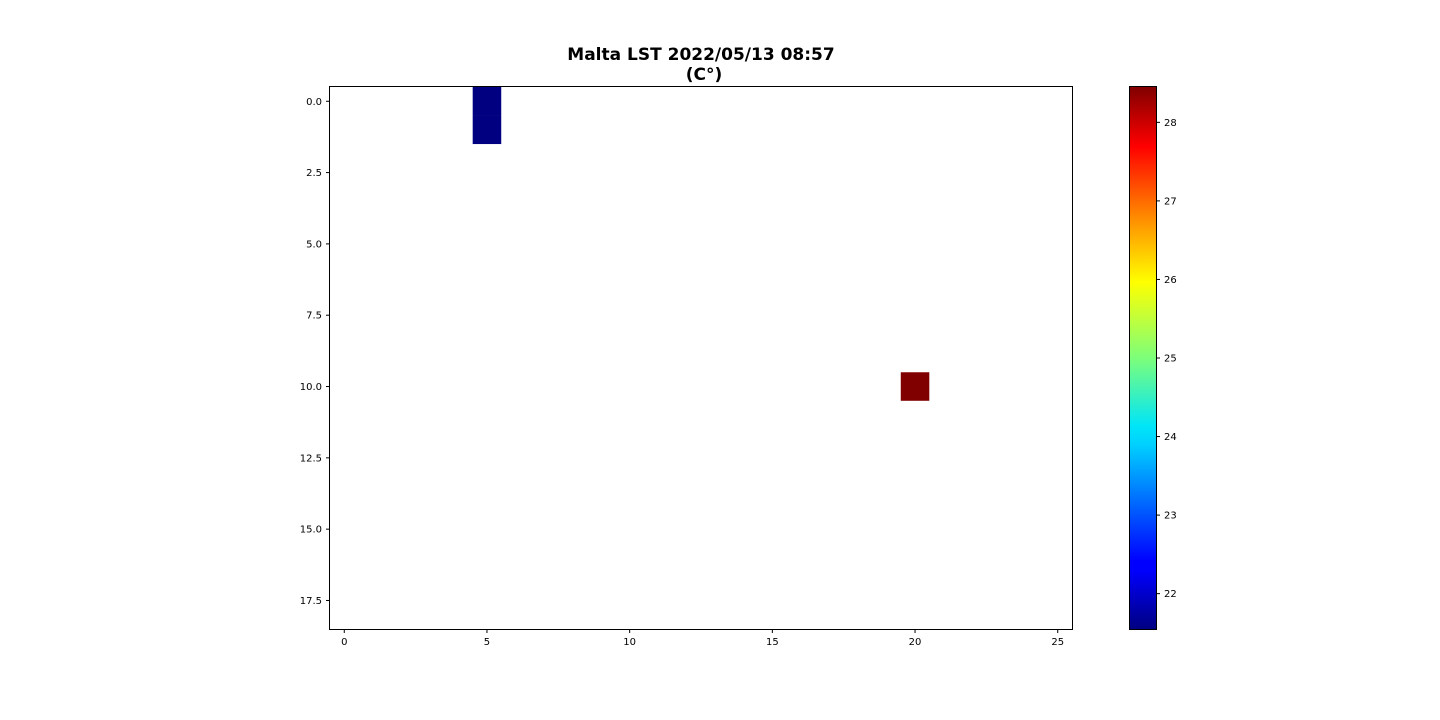 The height and width of the screenshot is (720, 1440). I want to click on y-axis: 0.0 2.5 5.0 7.5 10.0 12.5 15.0 17.5, so click(315, 352).